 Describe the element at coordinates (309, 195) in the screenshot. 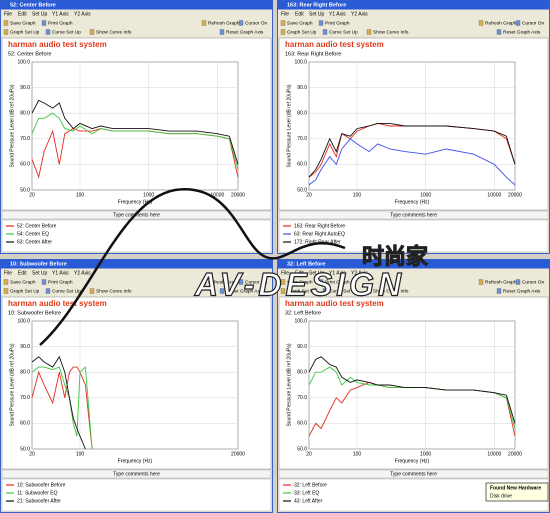

I see `x-tick-label: 20` at that location.